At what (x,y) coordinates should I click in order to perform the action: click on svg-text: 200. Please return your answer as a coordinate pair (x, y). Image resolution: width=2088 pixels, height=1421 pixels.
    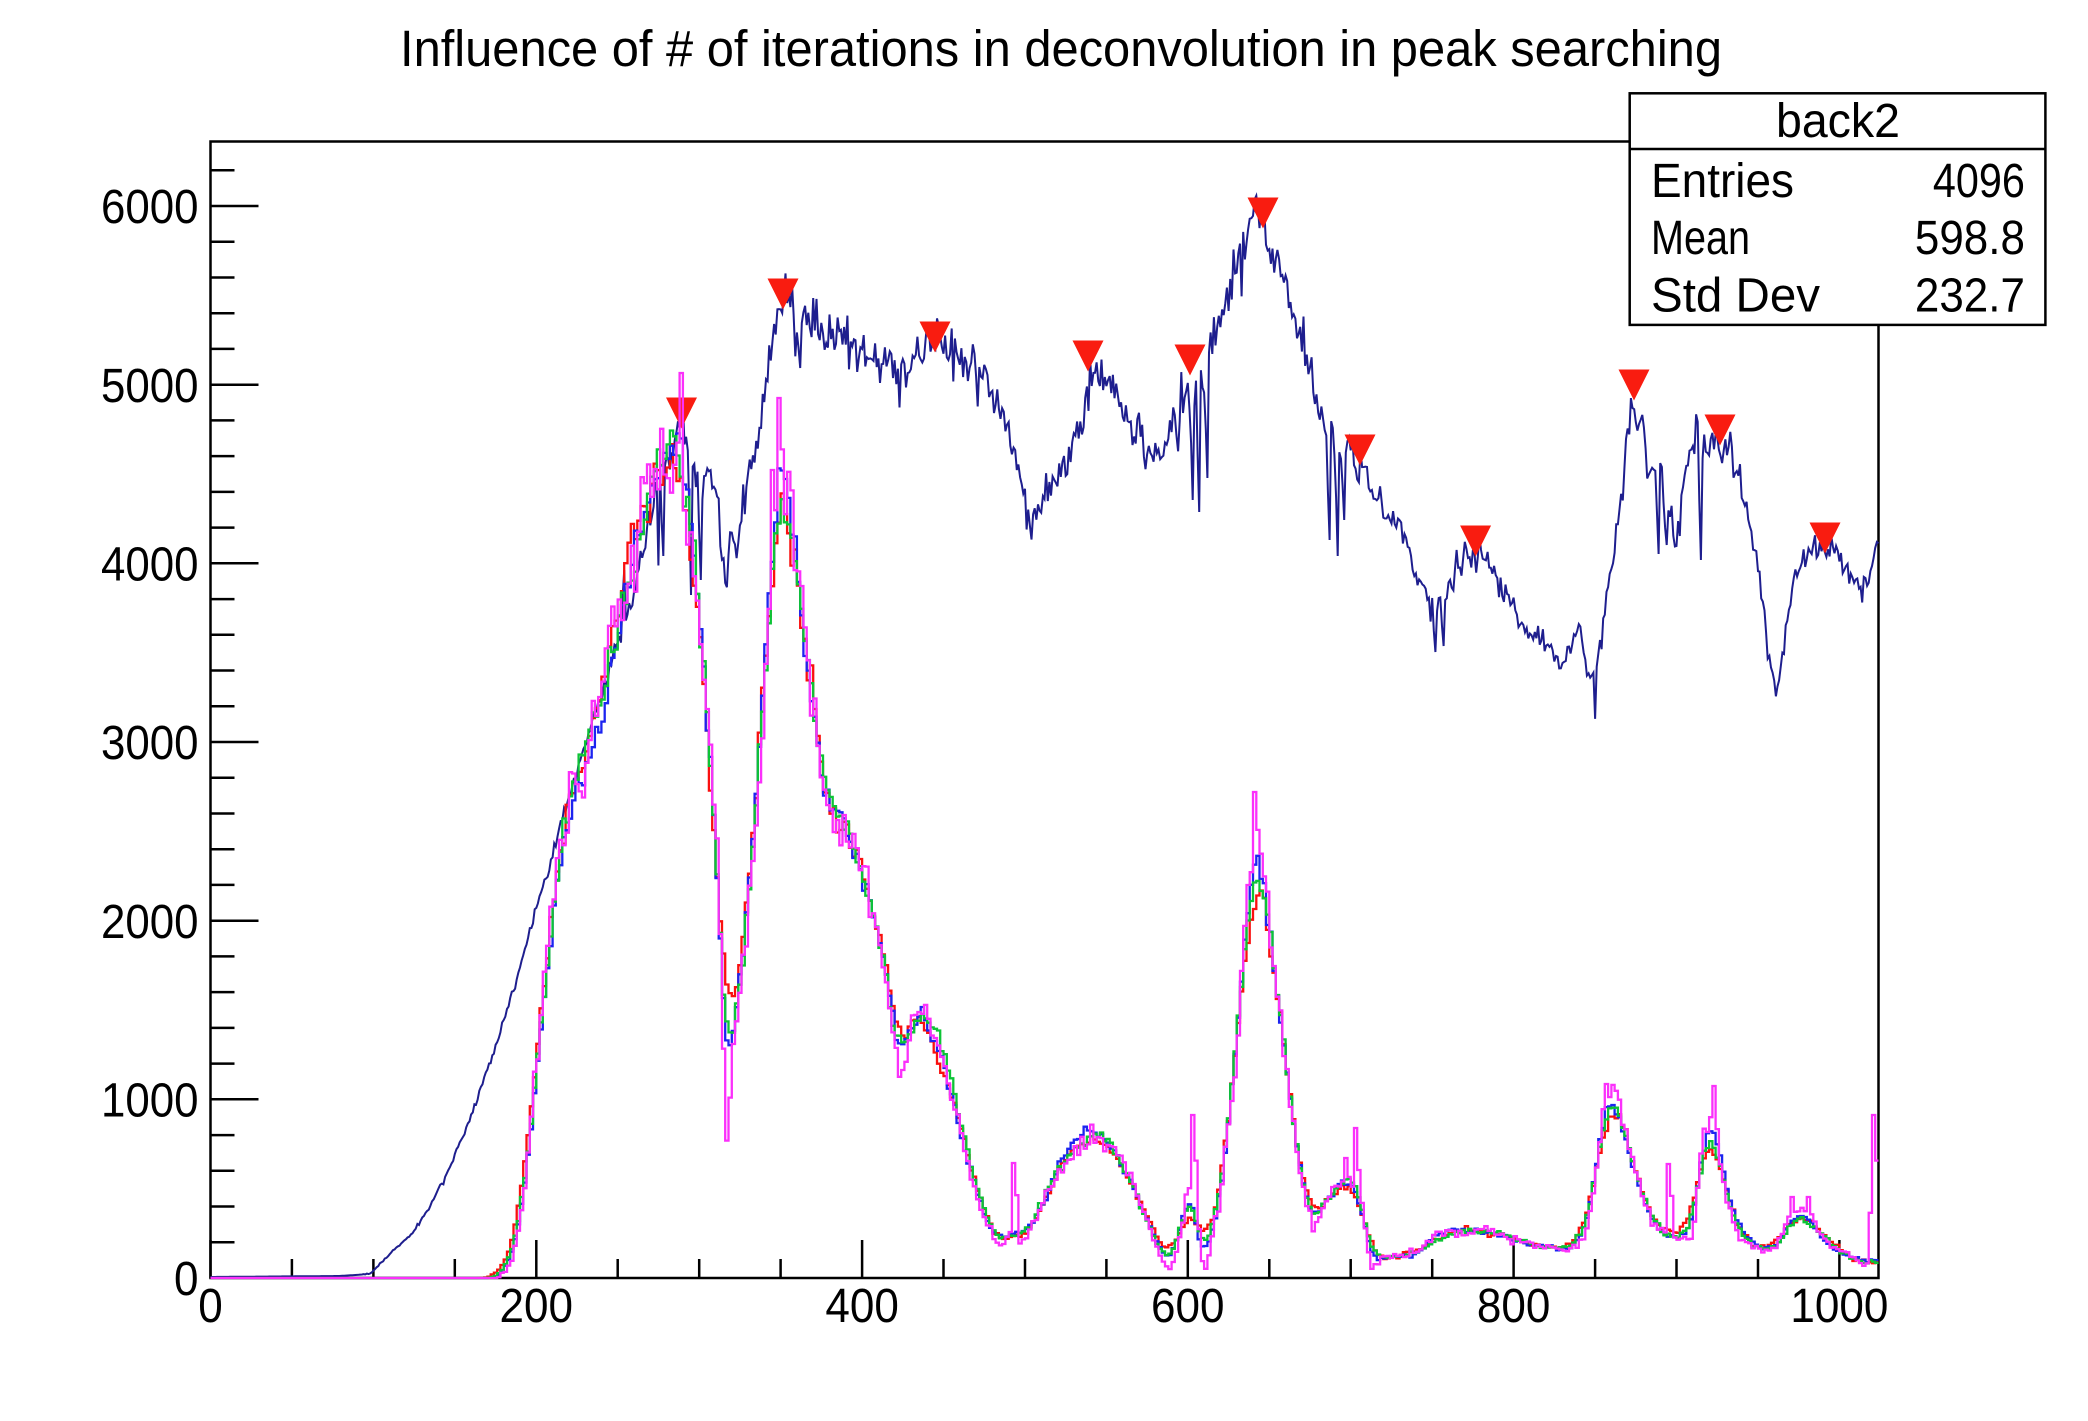
    Looking at the image, I should click on (537, 1306).